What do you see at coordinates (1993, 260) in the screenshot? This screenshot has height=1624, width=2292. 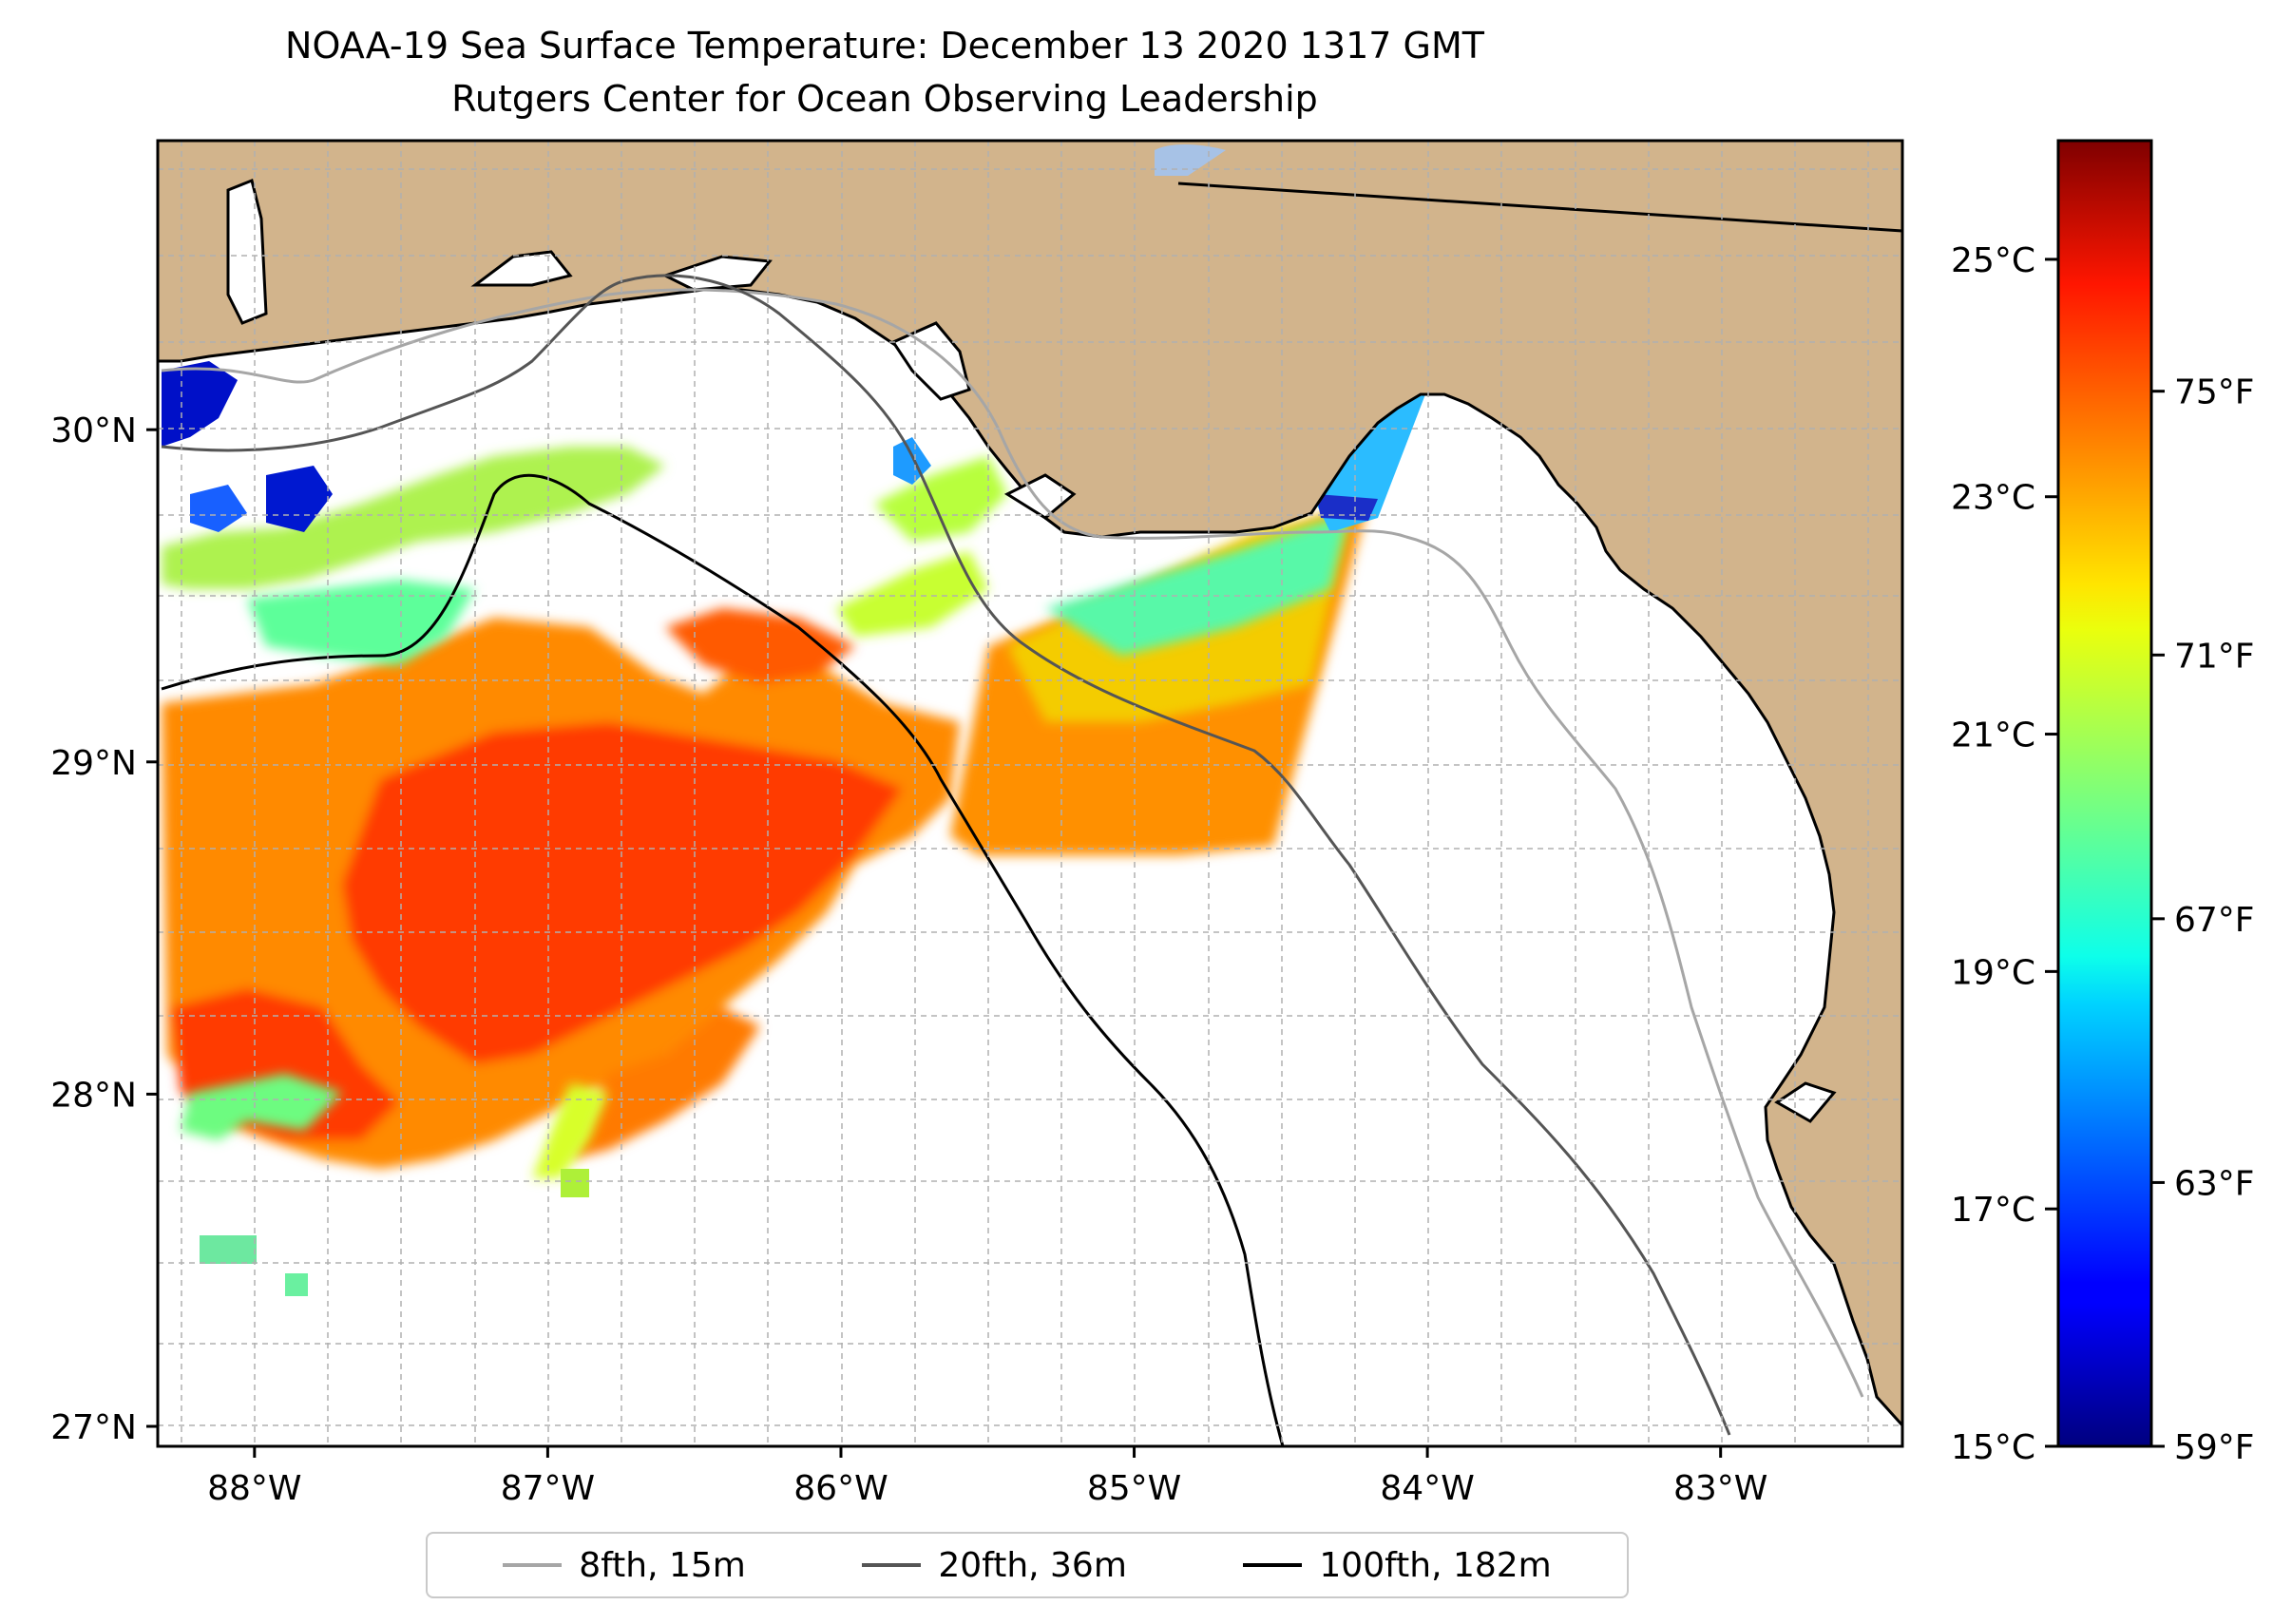 I see `colorbar-celsius-label: 25°C` at bounding box center [1993, 260].